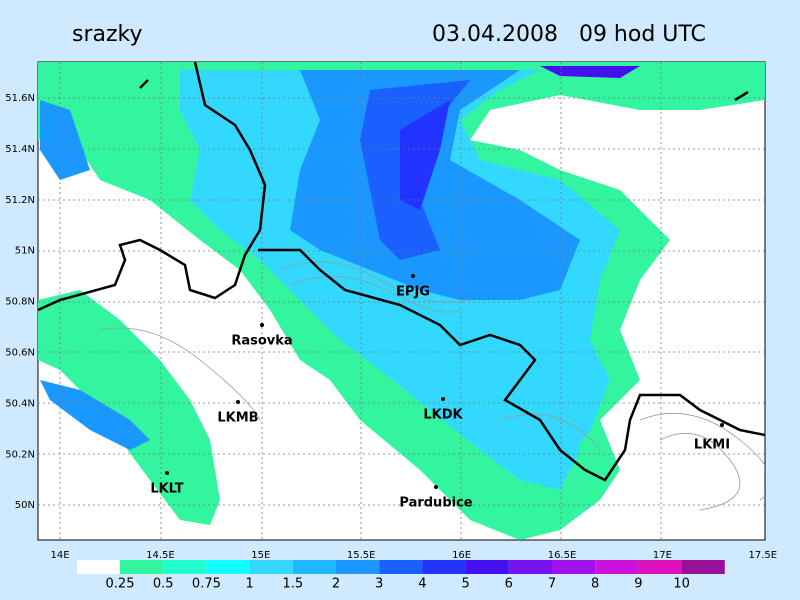 This screenshot has height=600, width=800. I want to click on legend: 0.25 0.5 0.75 1 1.5 2 3 4 5 6 7 8 9 10, so click(401, 576).